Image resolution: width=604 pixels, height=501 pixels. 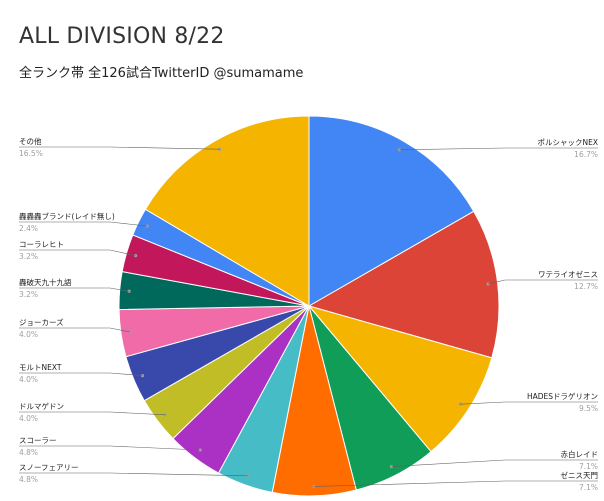 What do you see at coordinates (580, 475) in the screenshot?
I see `slice-label: ゼニス天門` at bounding box center [580, 475].